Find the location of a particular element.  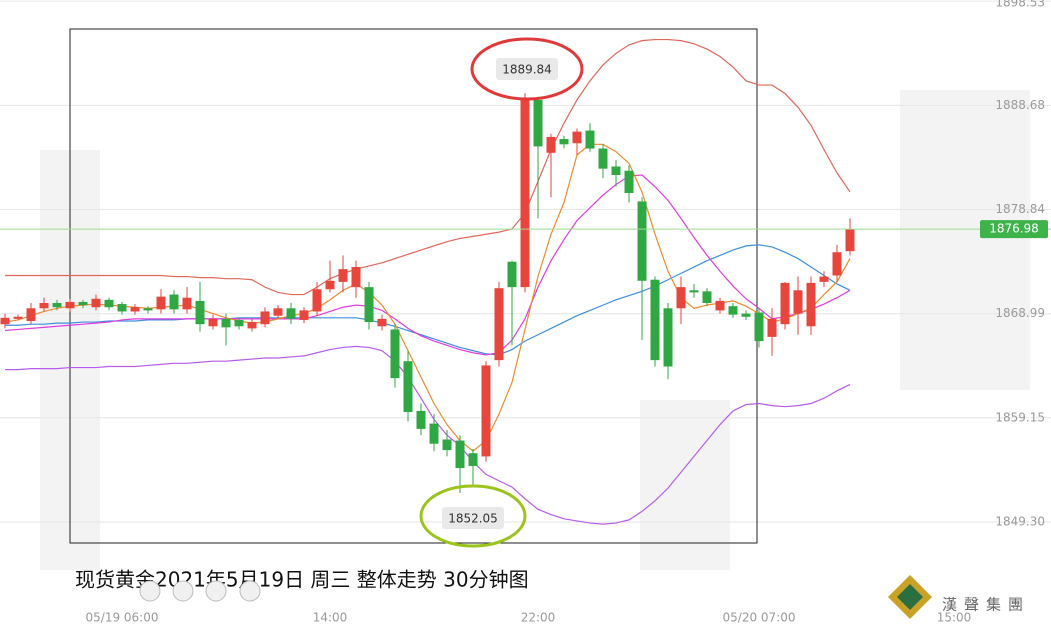

last-price-label: 1876.98 is located at coordinates (1014, 229).